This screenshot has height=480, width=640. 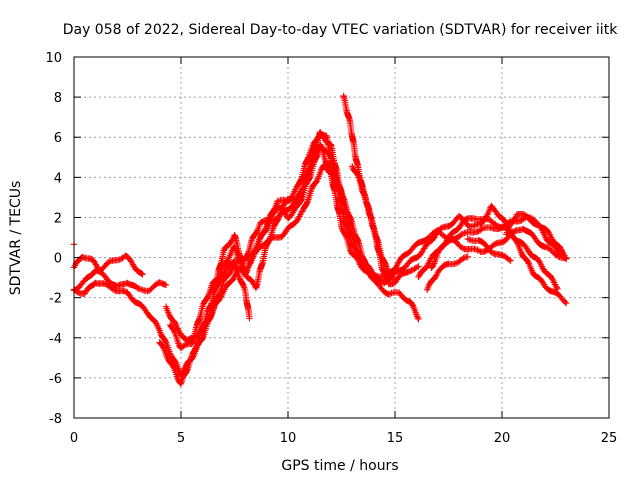 I want to click on y-tick-label: -6, so click(x=55, y=379).